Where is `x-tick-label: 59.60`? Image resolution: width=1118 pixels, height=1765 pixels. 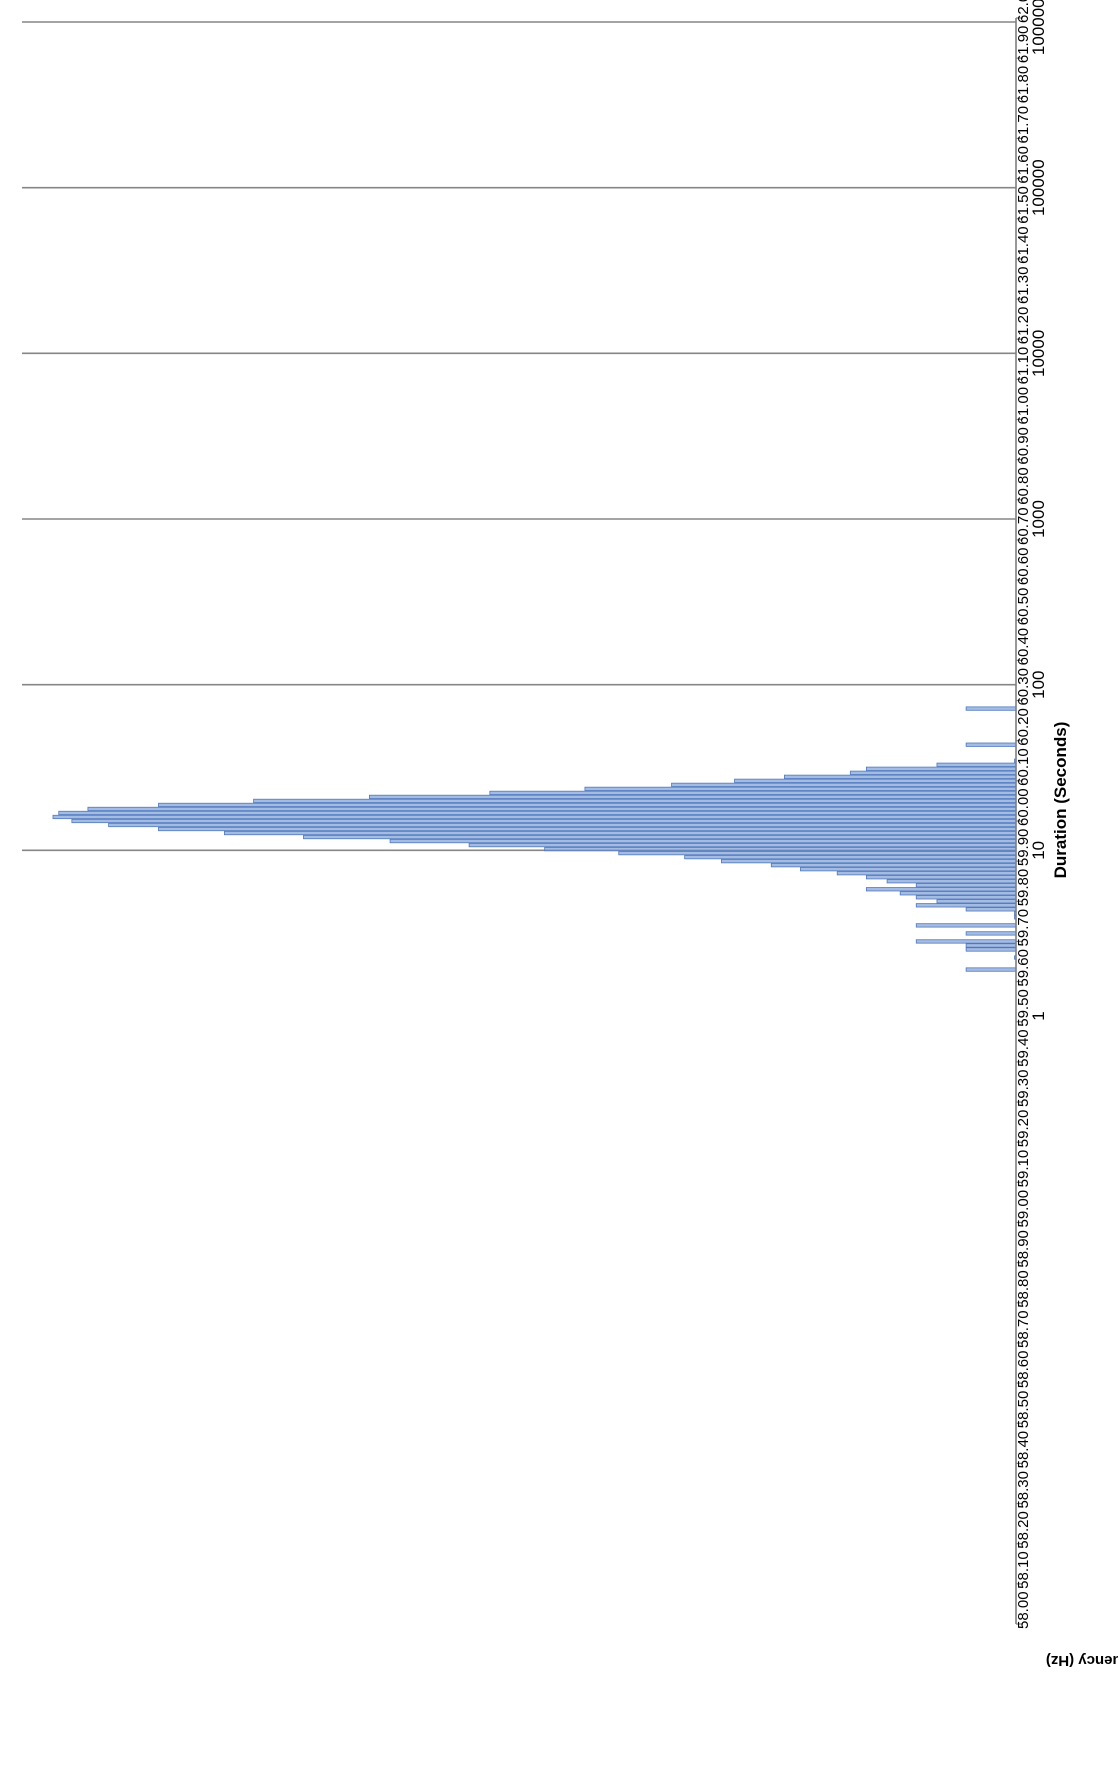
x-tick-label: 59.60 is located at coordinates (1023, 968).